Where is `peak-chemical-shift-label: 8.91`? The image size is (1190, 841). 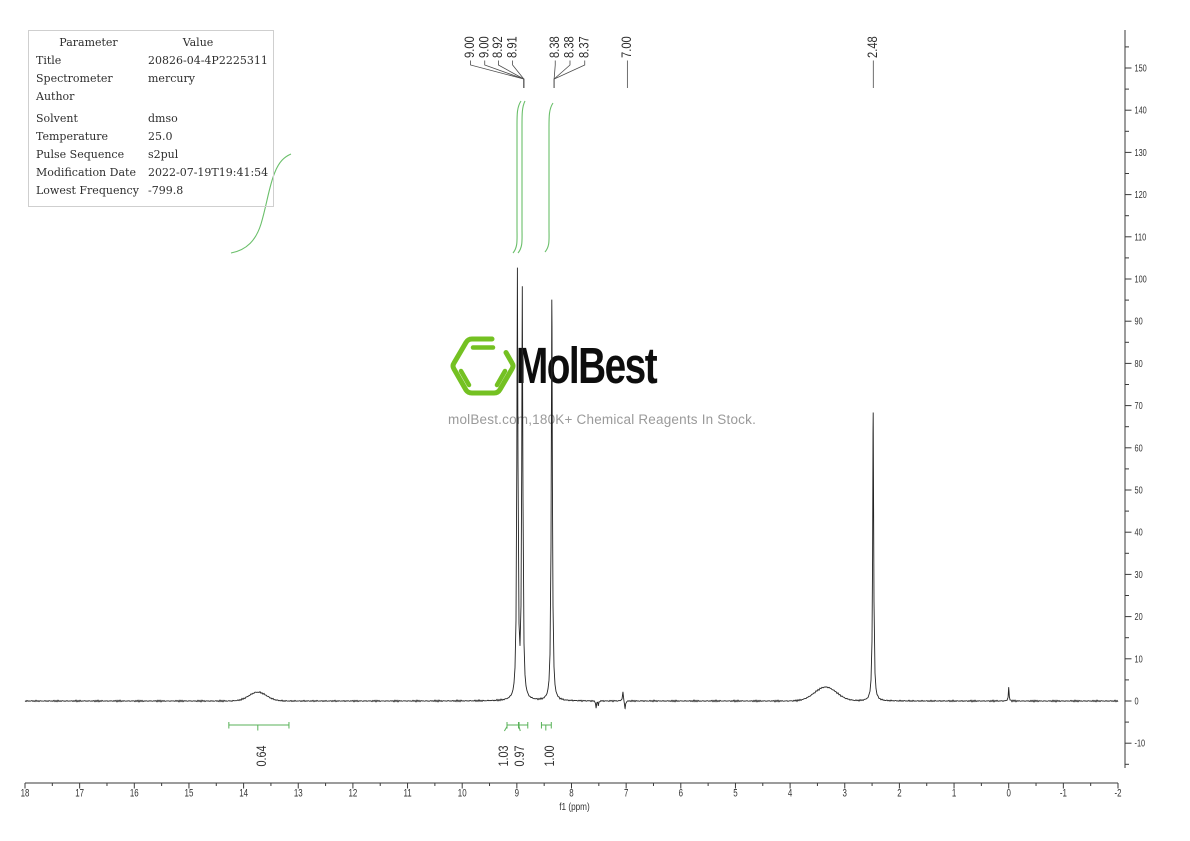 peak-chemical-shift-label: 8.91 is located at coordinates (511, 47).